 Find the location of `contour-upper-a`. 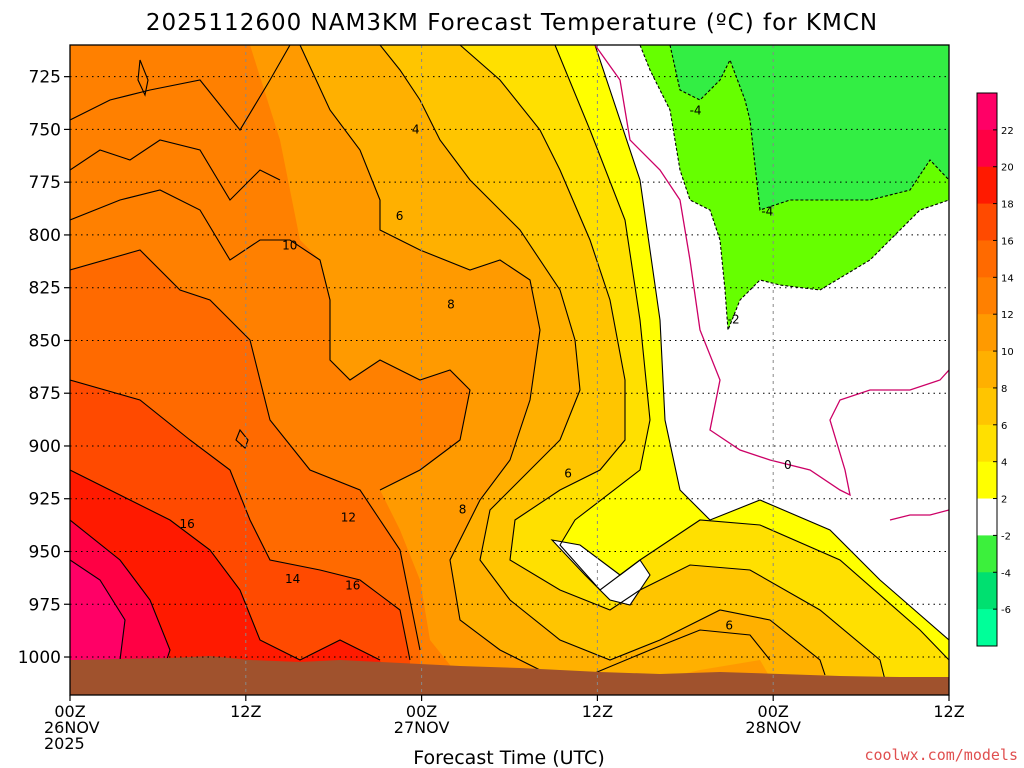

contour-upper-a is located at coordinates (180, 88).